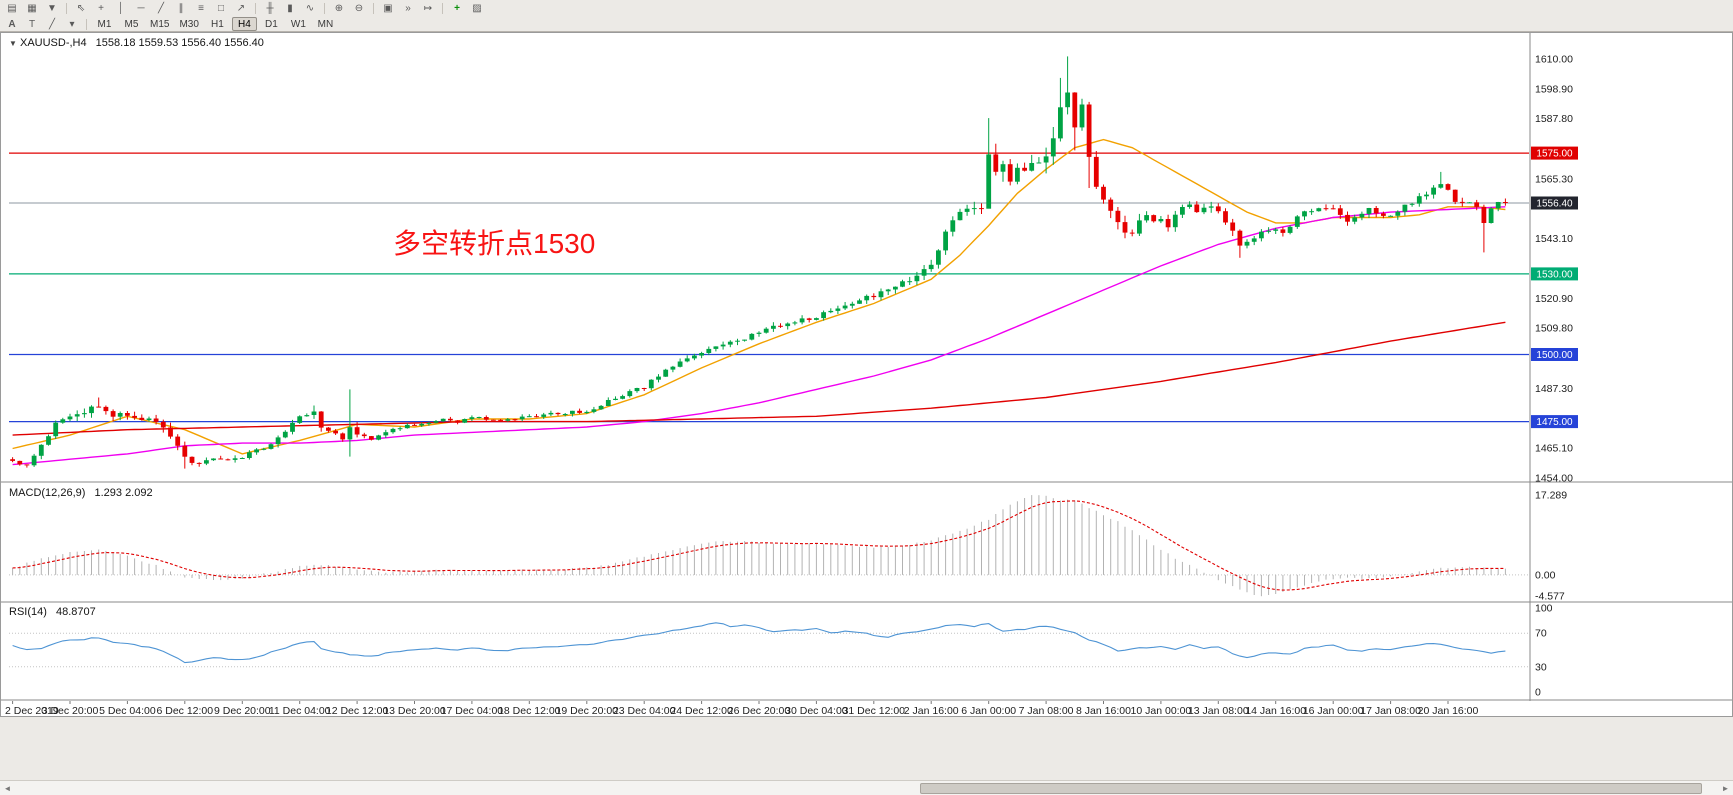 This screenshot has width=1733, height=795. I want to click on bar-chart-icon: ╫, so click(270, 8).